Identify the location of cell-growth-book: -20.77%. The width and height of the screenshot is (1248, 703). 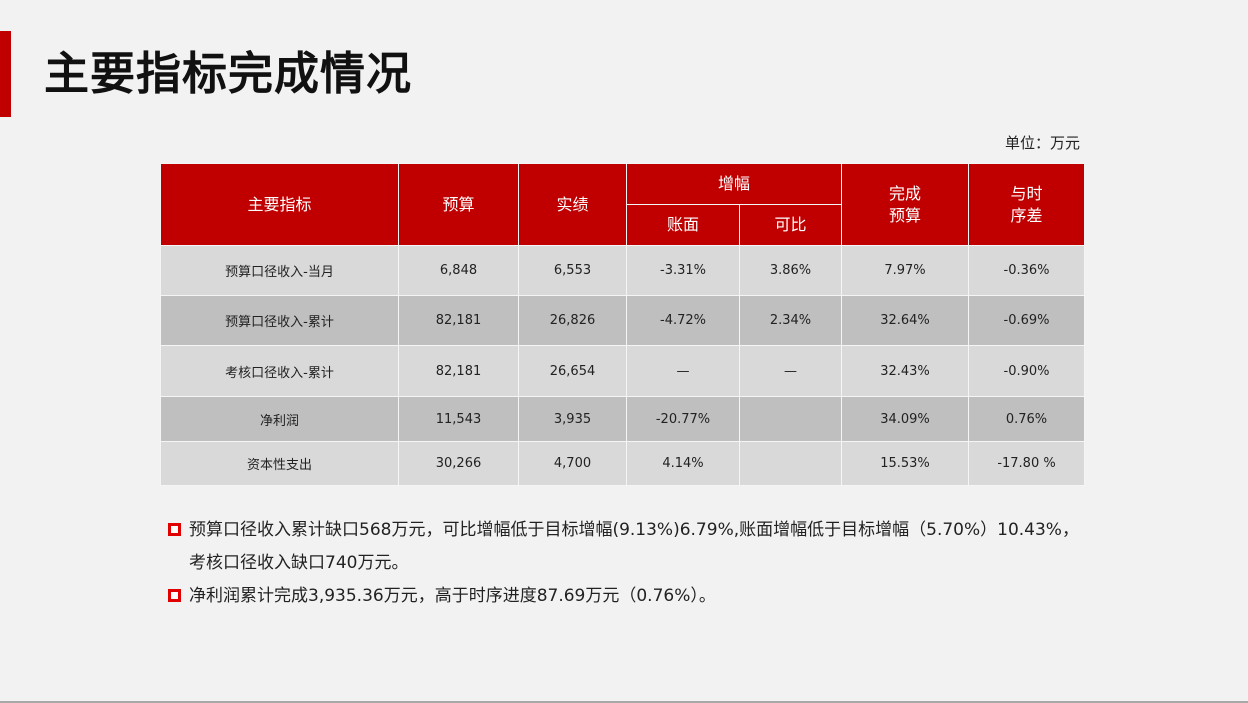
(683, 419).